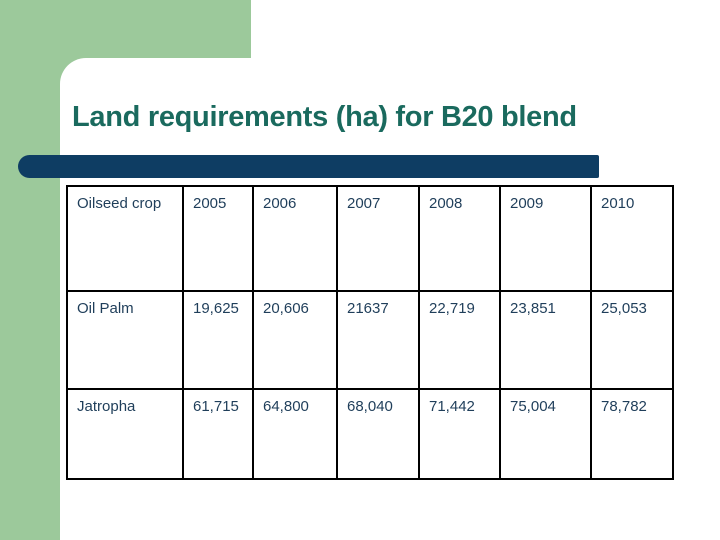 The image size is (720, 540). I want to click on table-cell: 68,040, so click(378, 434).